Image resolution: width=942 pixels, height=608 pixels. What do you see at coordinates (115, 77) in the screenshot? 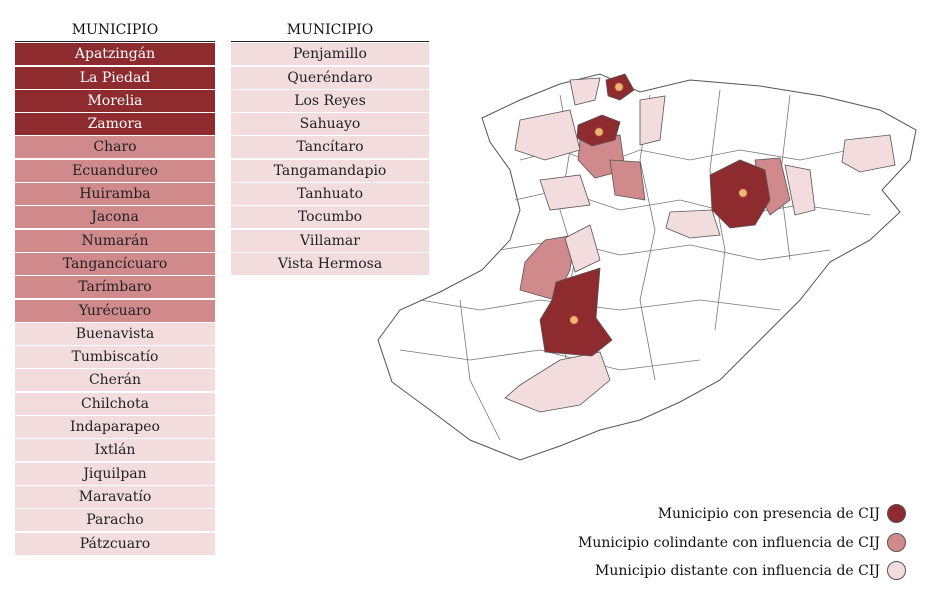
I see `table-row: La Piedad` at bounding box center [115, 77].